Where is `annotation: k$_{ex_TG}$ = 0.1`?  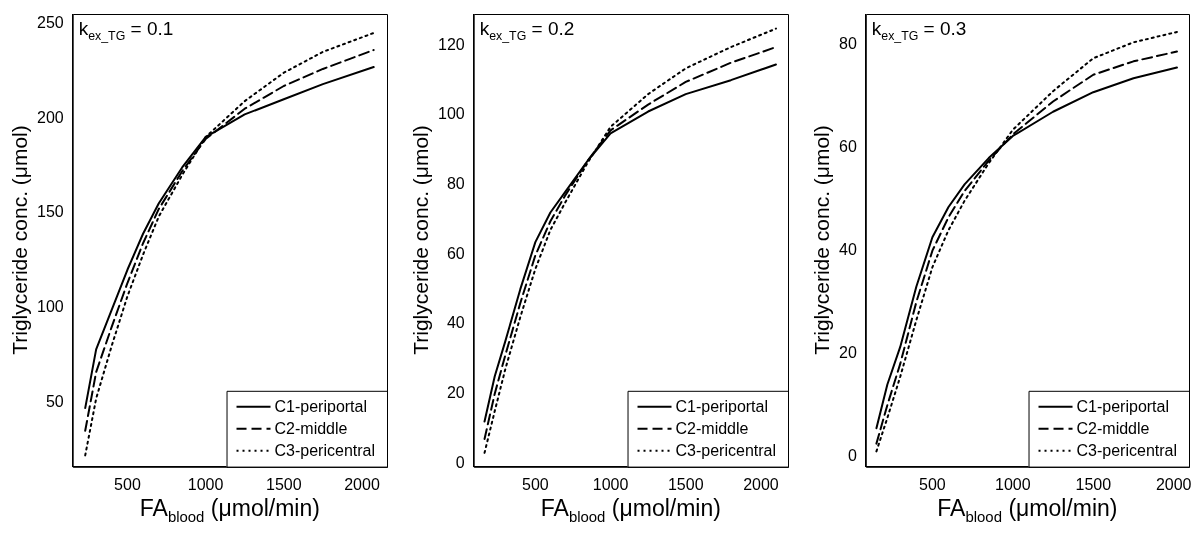
annotation: k$_{ex_TG}$ = 0.1 is located at coordinates (126, 30).